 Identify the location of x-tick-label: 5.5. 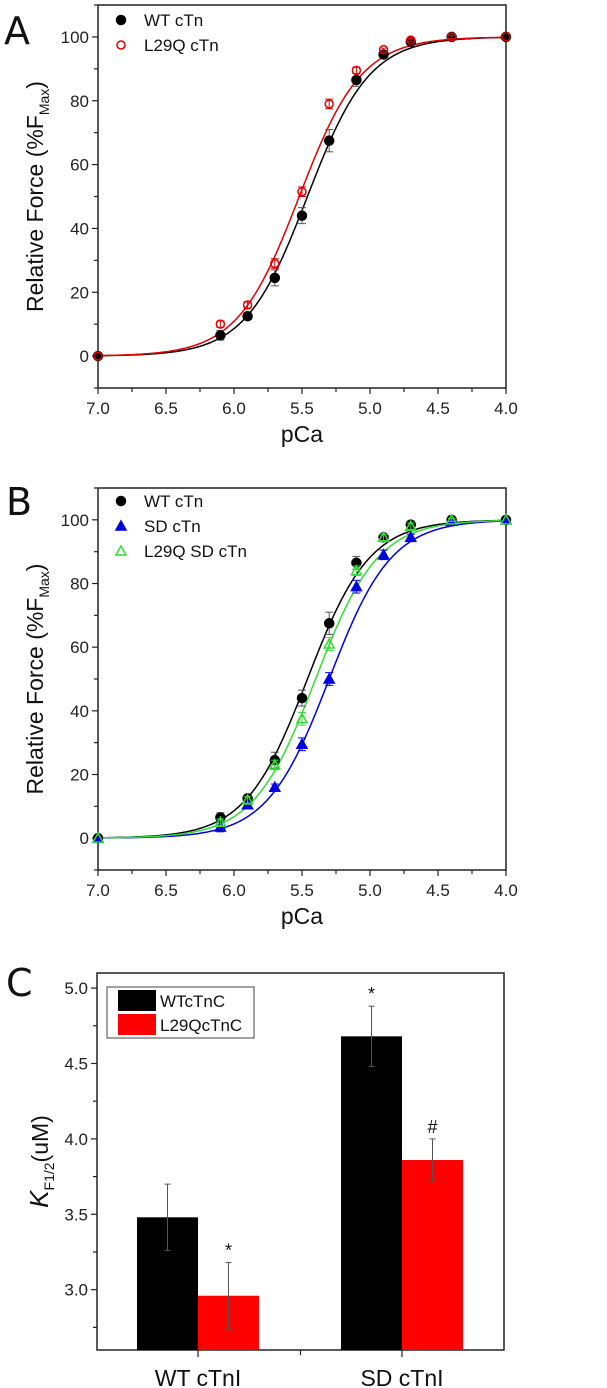
(302, 408).